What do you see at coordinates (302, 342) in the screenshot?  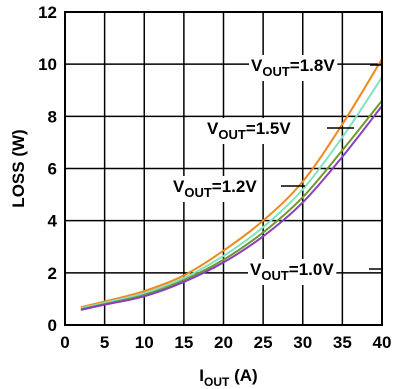 I see `x-tick-label: 30` at bounding box center [302, 342].